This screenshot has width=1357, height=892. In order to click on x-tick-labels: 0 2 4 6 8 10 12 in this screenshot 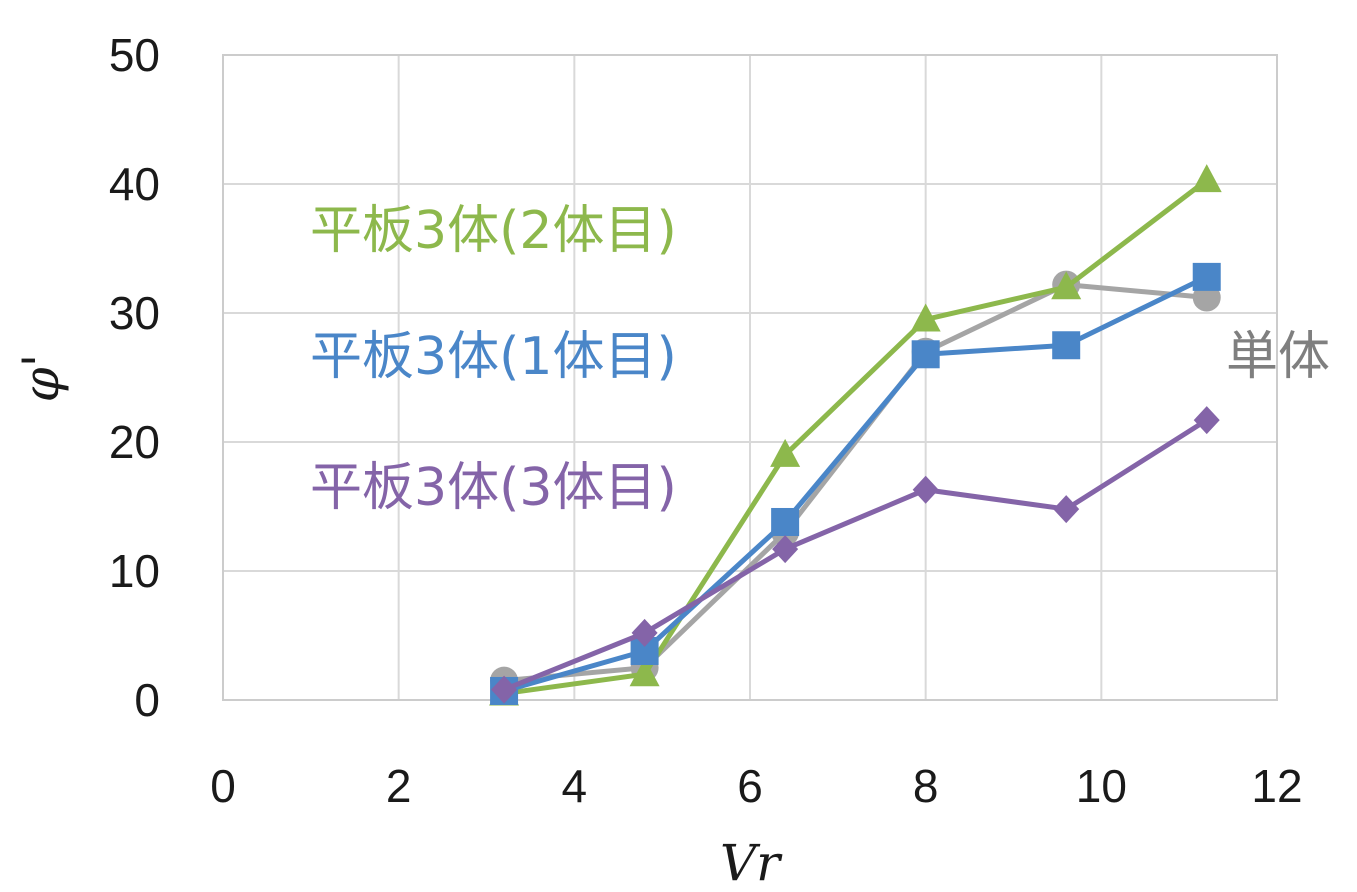, I will do `click(756, 786)`.